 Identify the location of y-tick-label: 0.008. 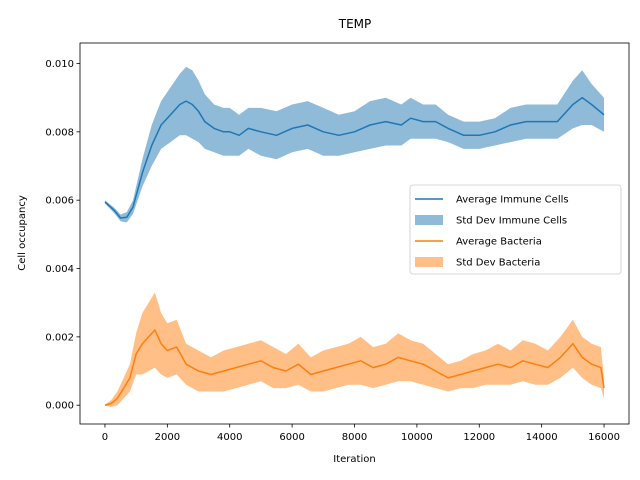
(59, 132).